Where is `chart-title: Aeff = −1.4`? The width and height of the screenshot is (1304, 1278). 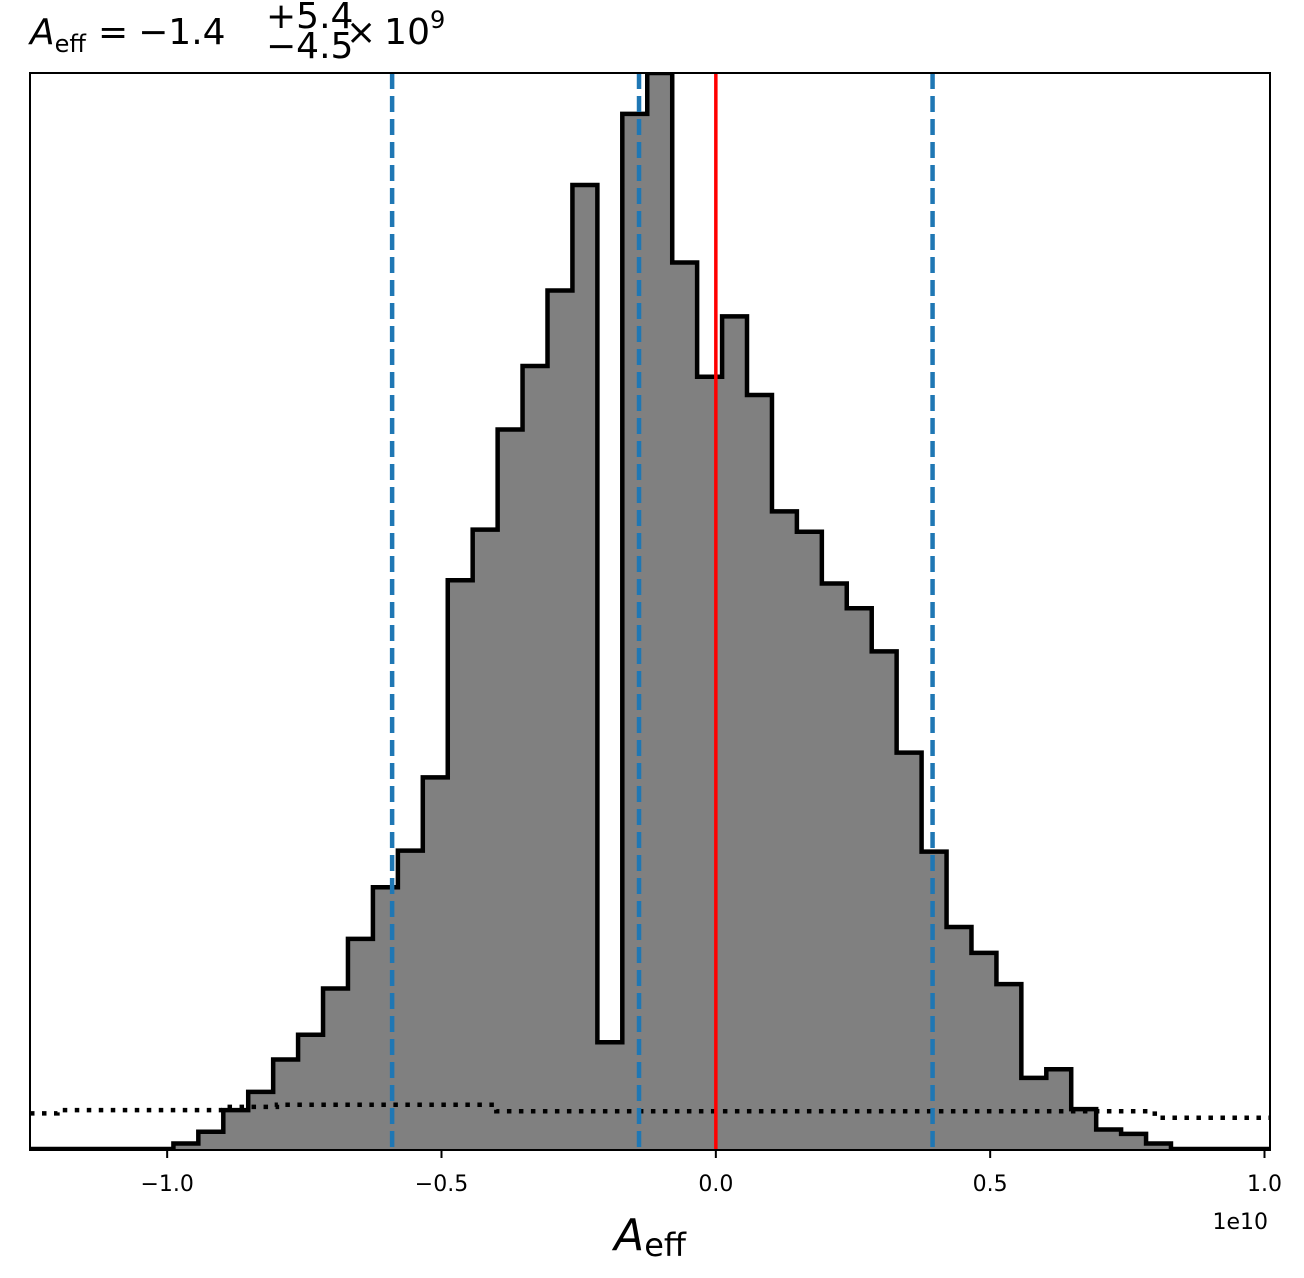
chart-title: Aeff = −1.4 is located at coordinates (127, 35).